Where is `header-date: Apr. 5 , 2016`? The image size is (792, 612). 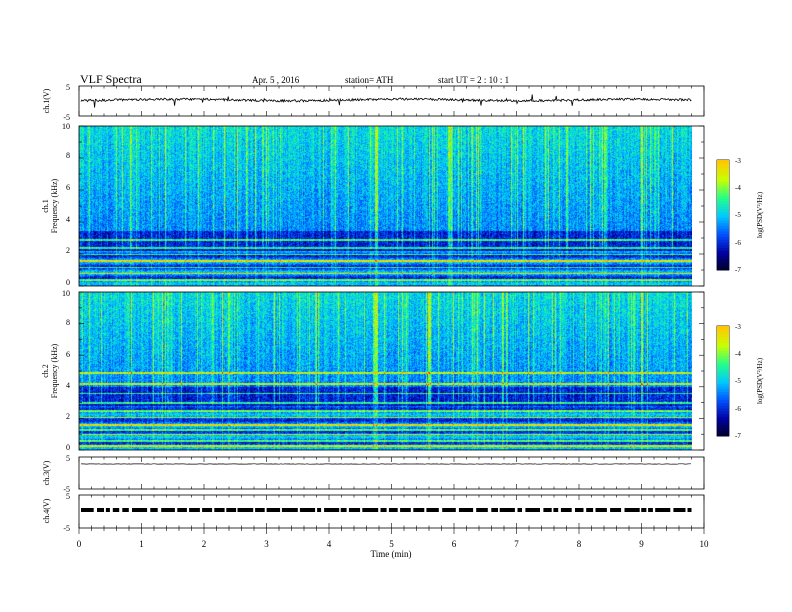 header-date: Apr. 5 , 2016 is located at coordinates (276, 80).